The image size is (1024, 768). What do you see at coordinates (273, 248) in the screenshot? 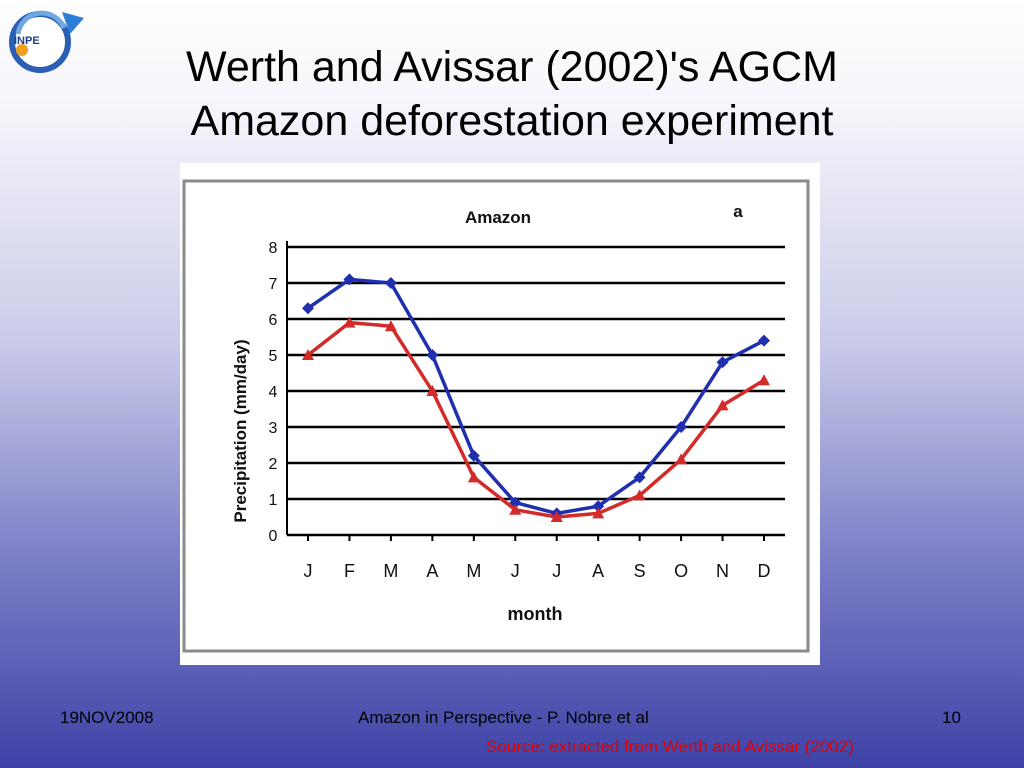
I see `y-tick-label: 8` at bounding box center [273, 248].